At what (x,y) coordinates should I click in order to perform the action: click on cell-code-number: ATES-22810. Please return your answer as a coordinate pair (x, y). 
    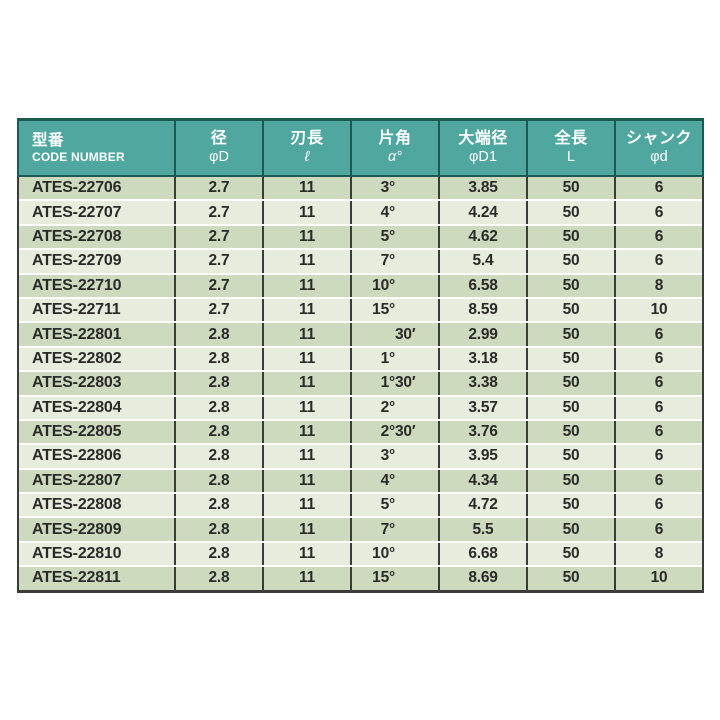
    Looking at the image, I should click on (96, 554).